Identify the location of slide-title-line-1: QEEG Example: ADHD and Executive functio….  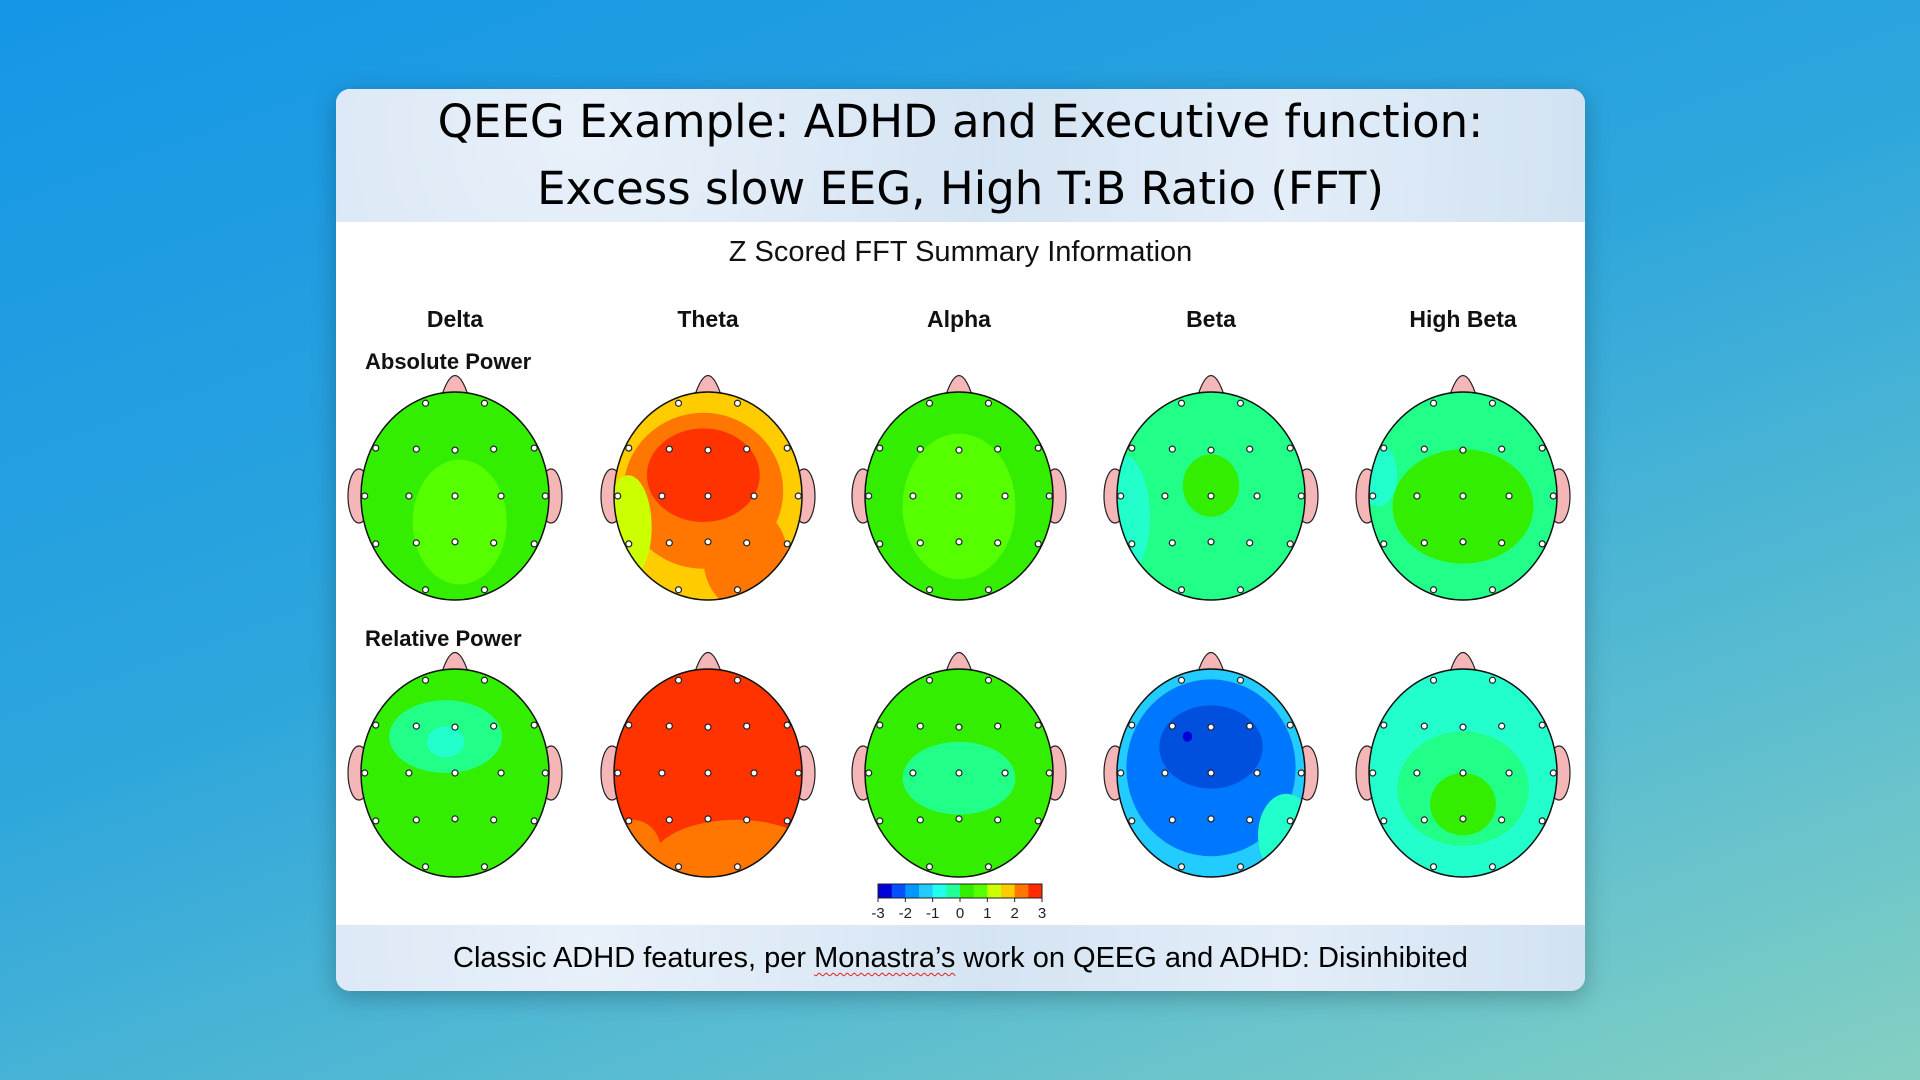
(960, 121).